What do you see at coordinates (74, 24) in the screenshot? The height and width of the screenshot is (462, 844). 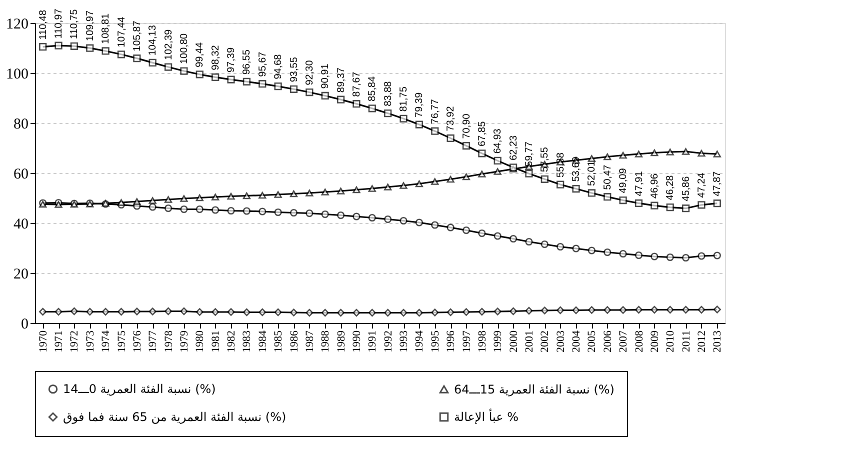 I see `data-label: 110,75` at bounding box center [74, 24].